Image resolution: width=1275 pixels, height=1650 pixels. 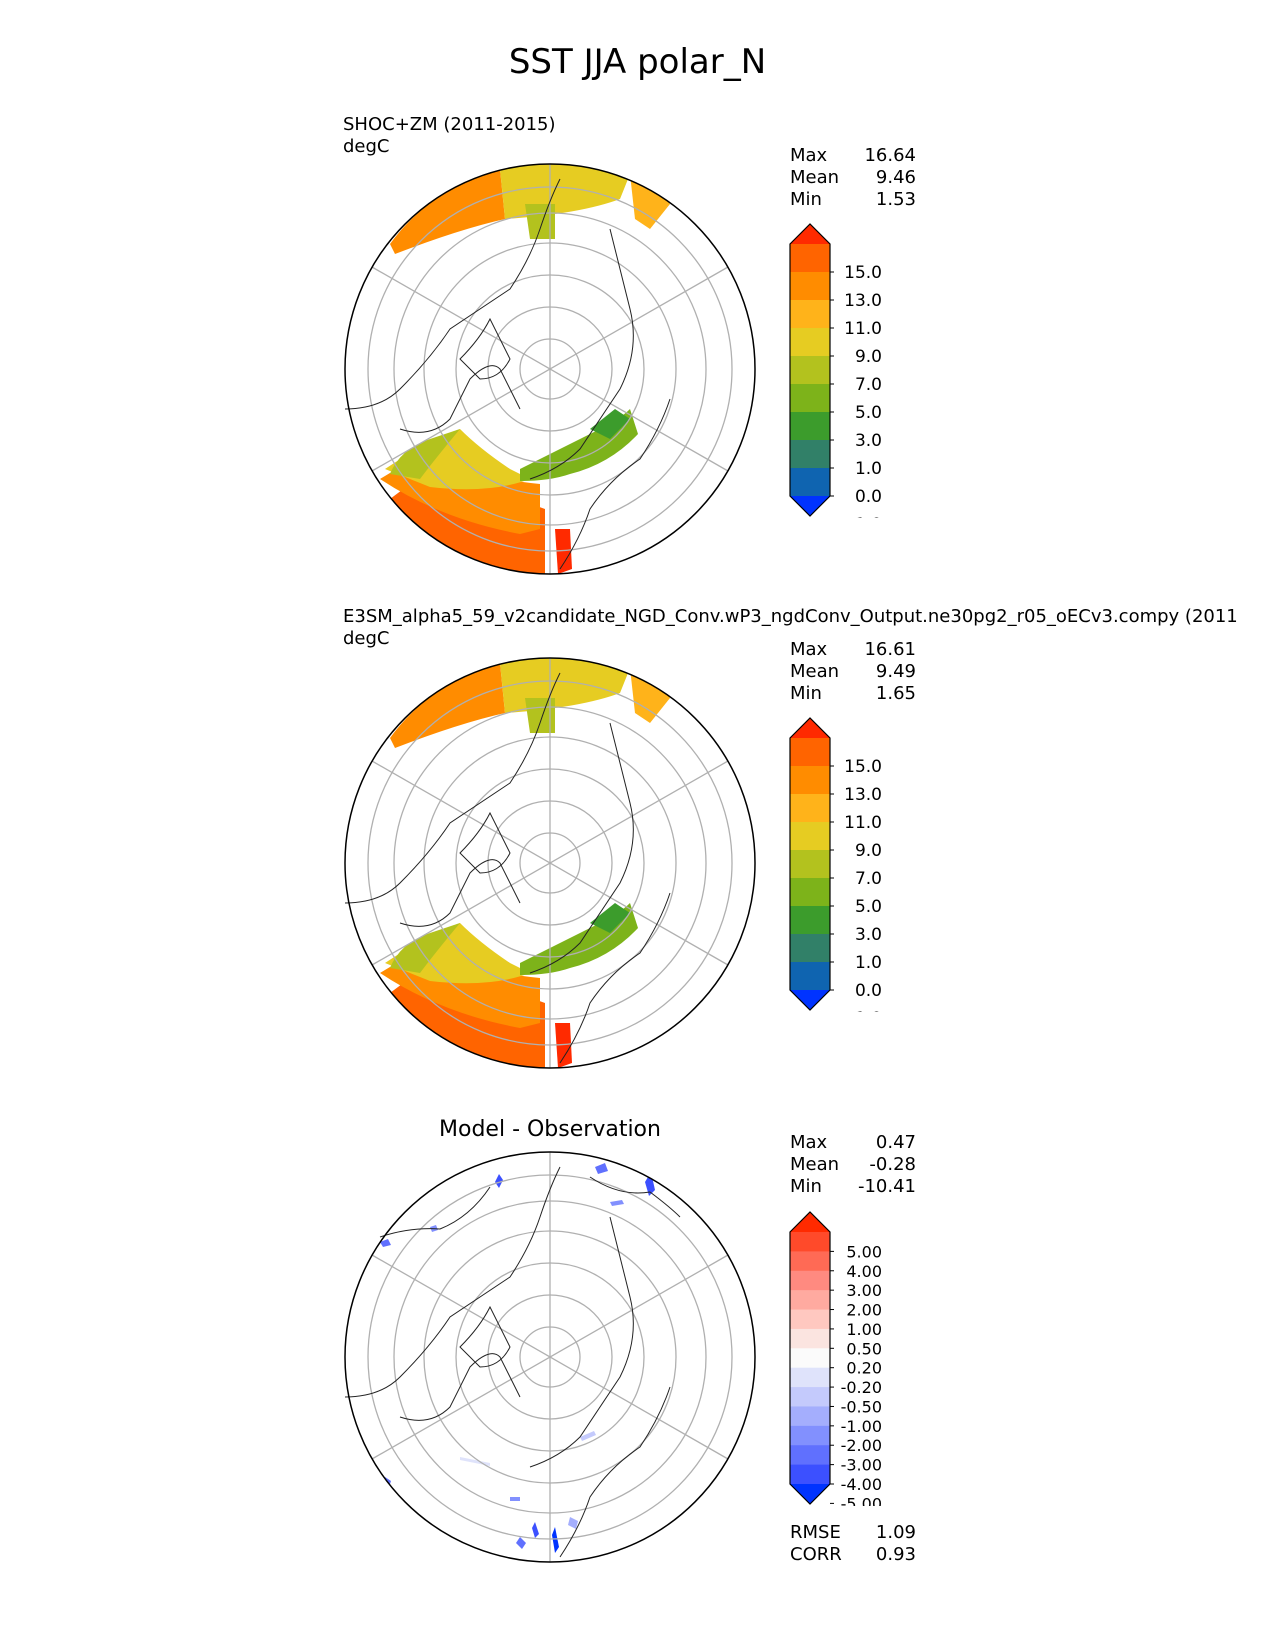 What do you see at coordinates (449, 136) in the screenshot?
I see `panel-1-title: SHOC+ZM (2011-2015) degC` at bounding box center [449, 136].